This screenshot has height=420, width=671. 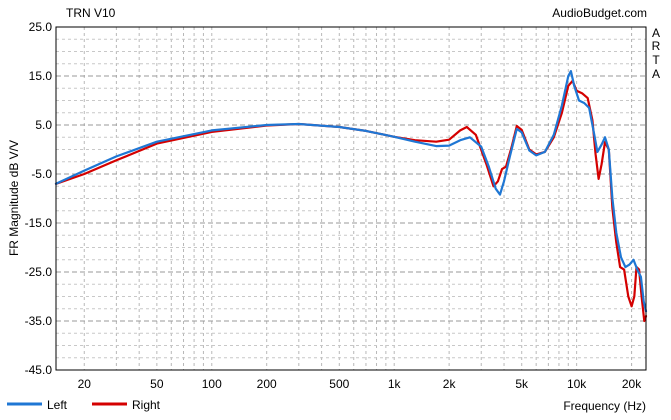 What do you see at coordinates (146, 405) in the screenshot?
I see `legend-label-right: Right` at bounding box center [146, 405].